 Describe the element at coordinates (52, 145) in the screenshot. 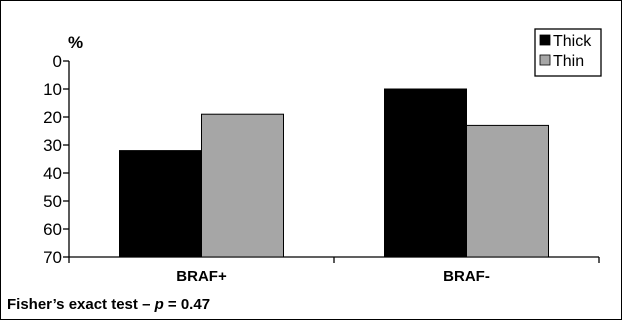

I see `y-tick-label: 30` at that location.